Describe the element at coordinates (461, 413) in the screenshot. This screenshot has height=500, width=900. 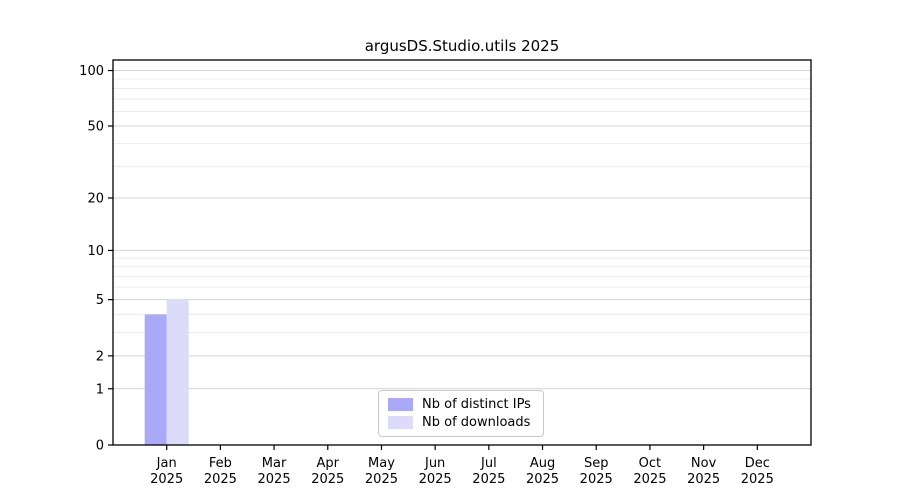
I see `legend: Nb of distinct IPs Nb of downloads` at that location.